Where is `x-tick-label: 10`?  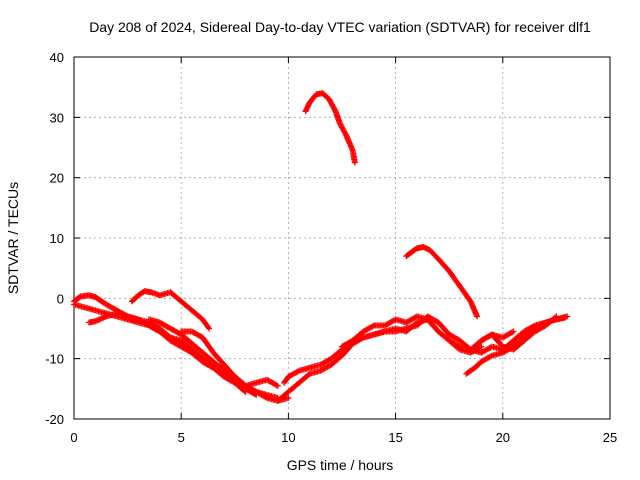
x-tick-label: 10 is located at coordinates (288, 437).